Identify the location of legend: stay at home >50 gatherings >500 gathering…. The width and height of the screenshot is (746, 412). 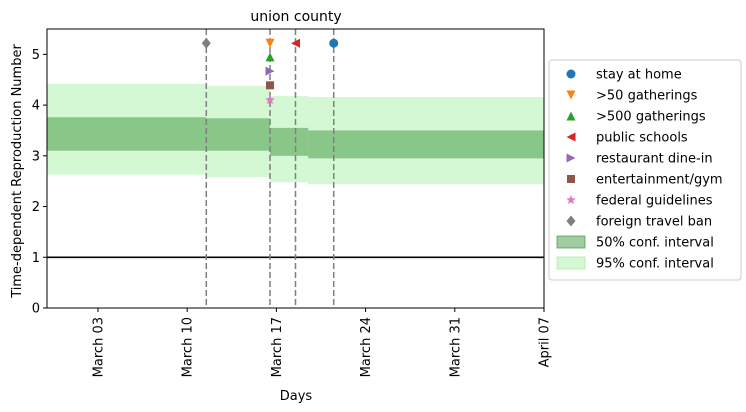
(645, 170).